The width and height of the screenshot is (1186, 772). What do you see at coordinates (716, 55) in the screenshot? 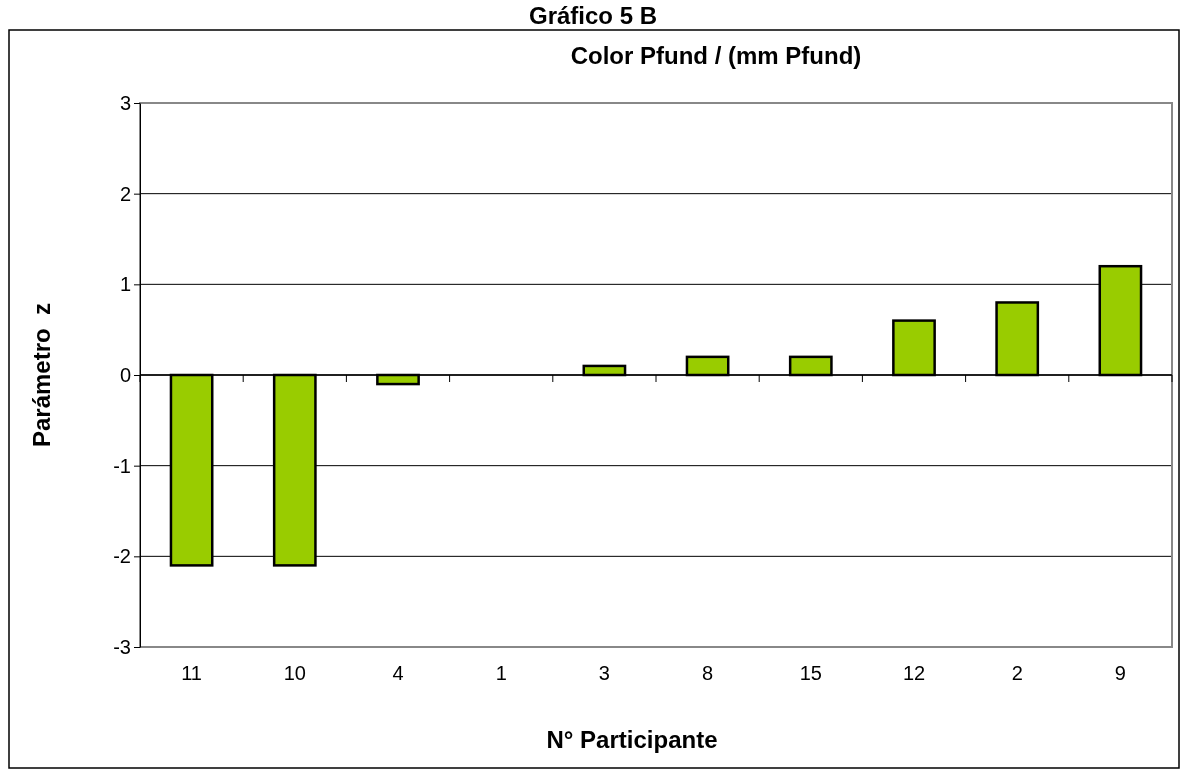
I see `chart-subtitle: Color Pfund / (mm Pfund)` at bounding box center [716, 55].